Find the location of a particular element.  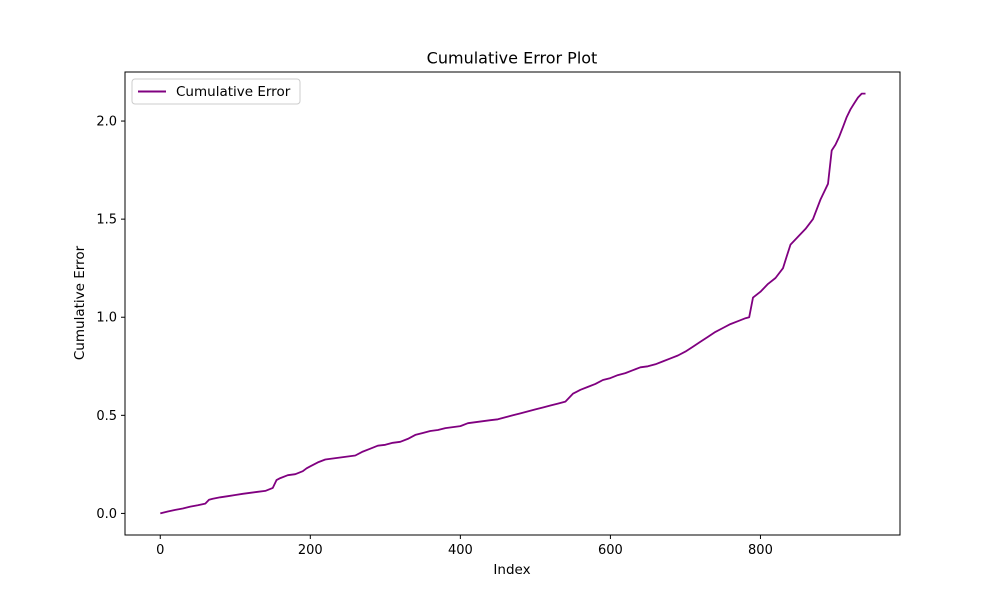

y-tick-label: 1.5 is located at coordinates (106, 220).